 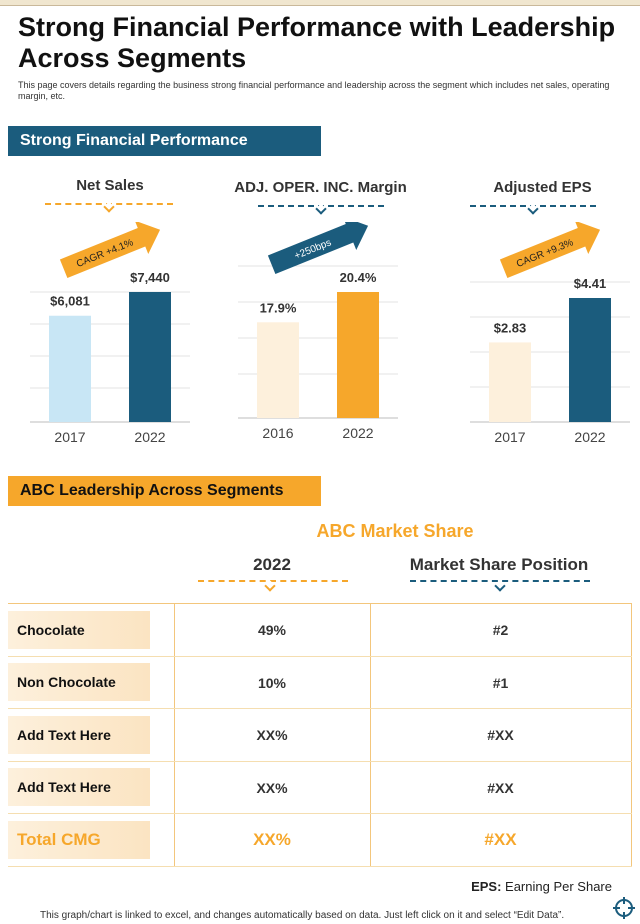 I want to click on data-label: 20.4%, so click(x=358, y=277).